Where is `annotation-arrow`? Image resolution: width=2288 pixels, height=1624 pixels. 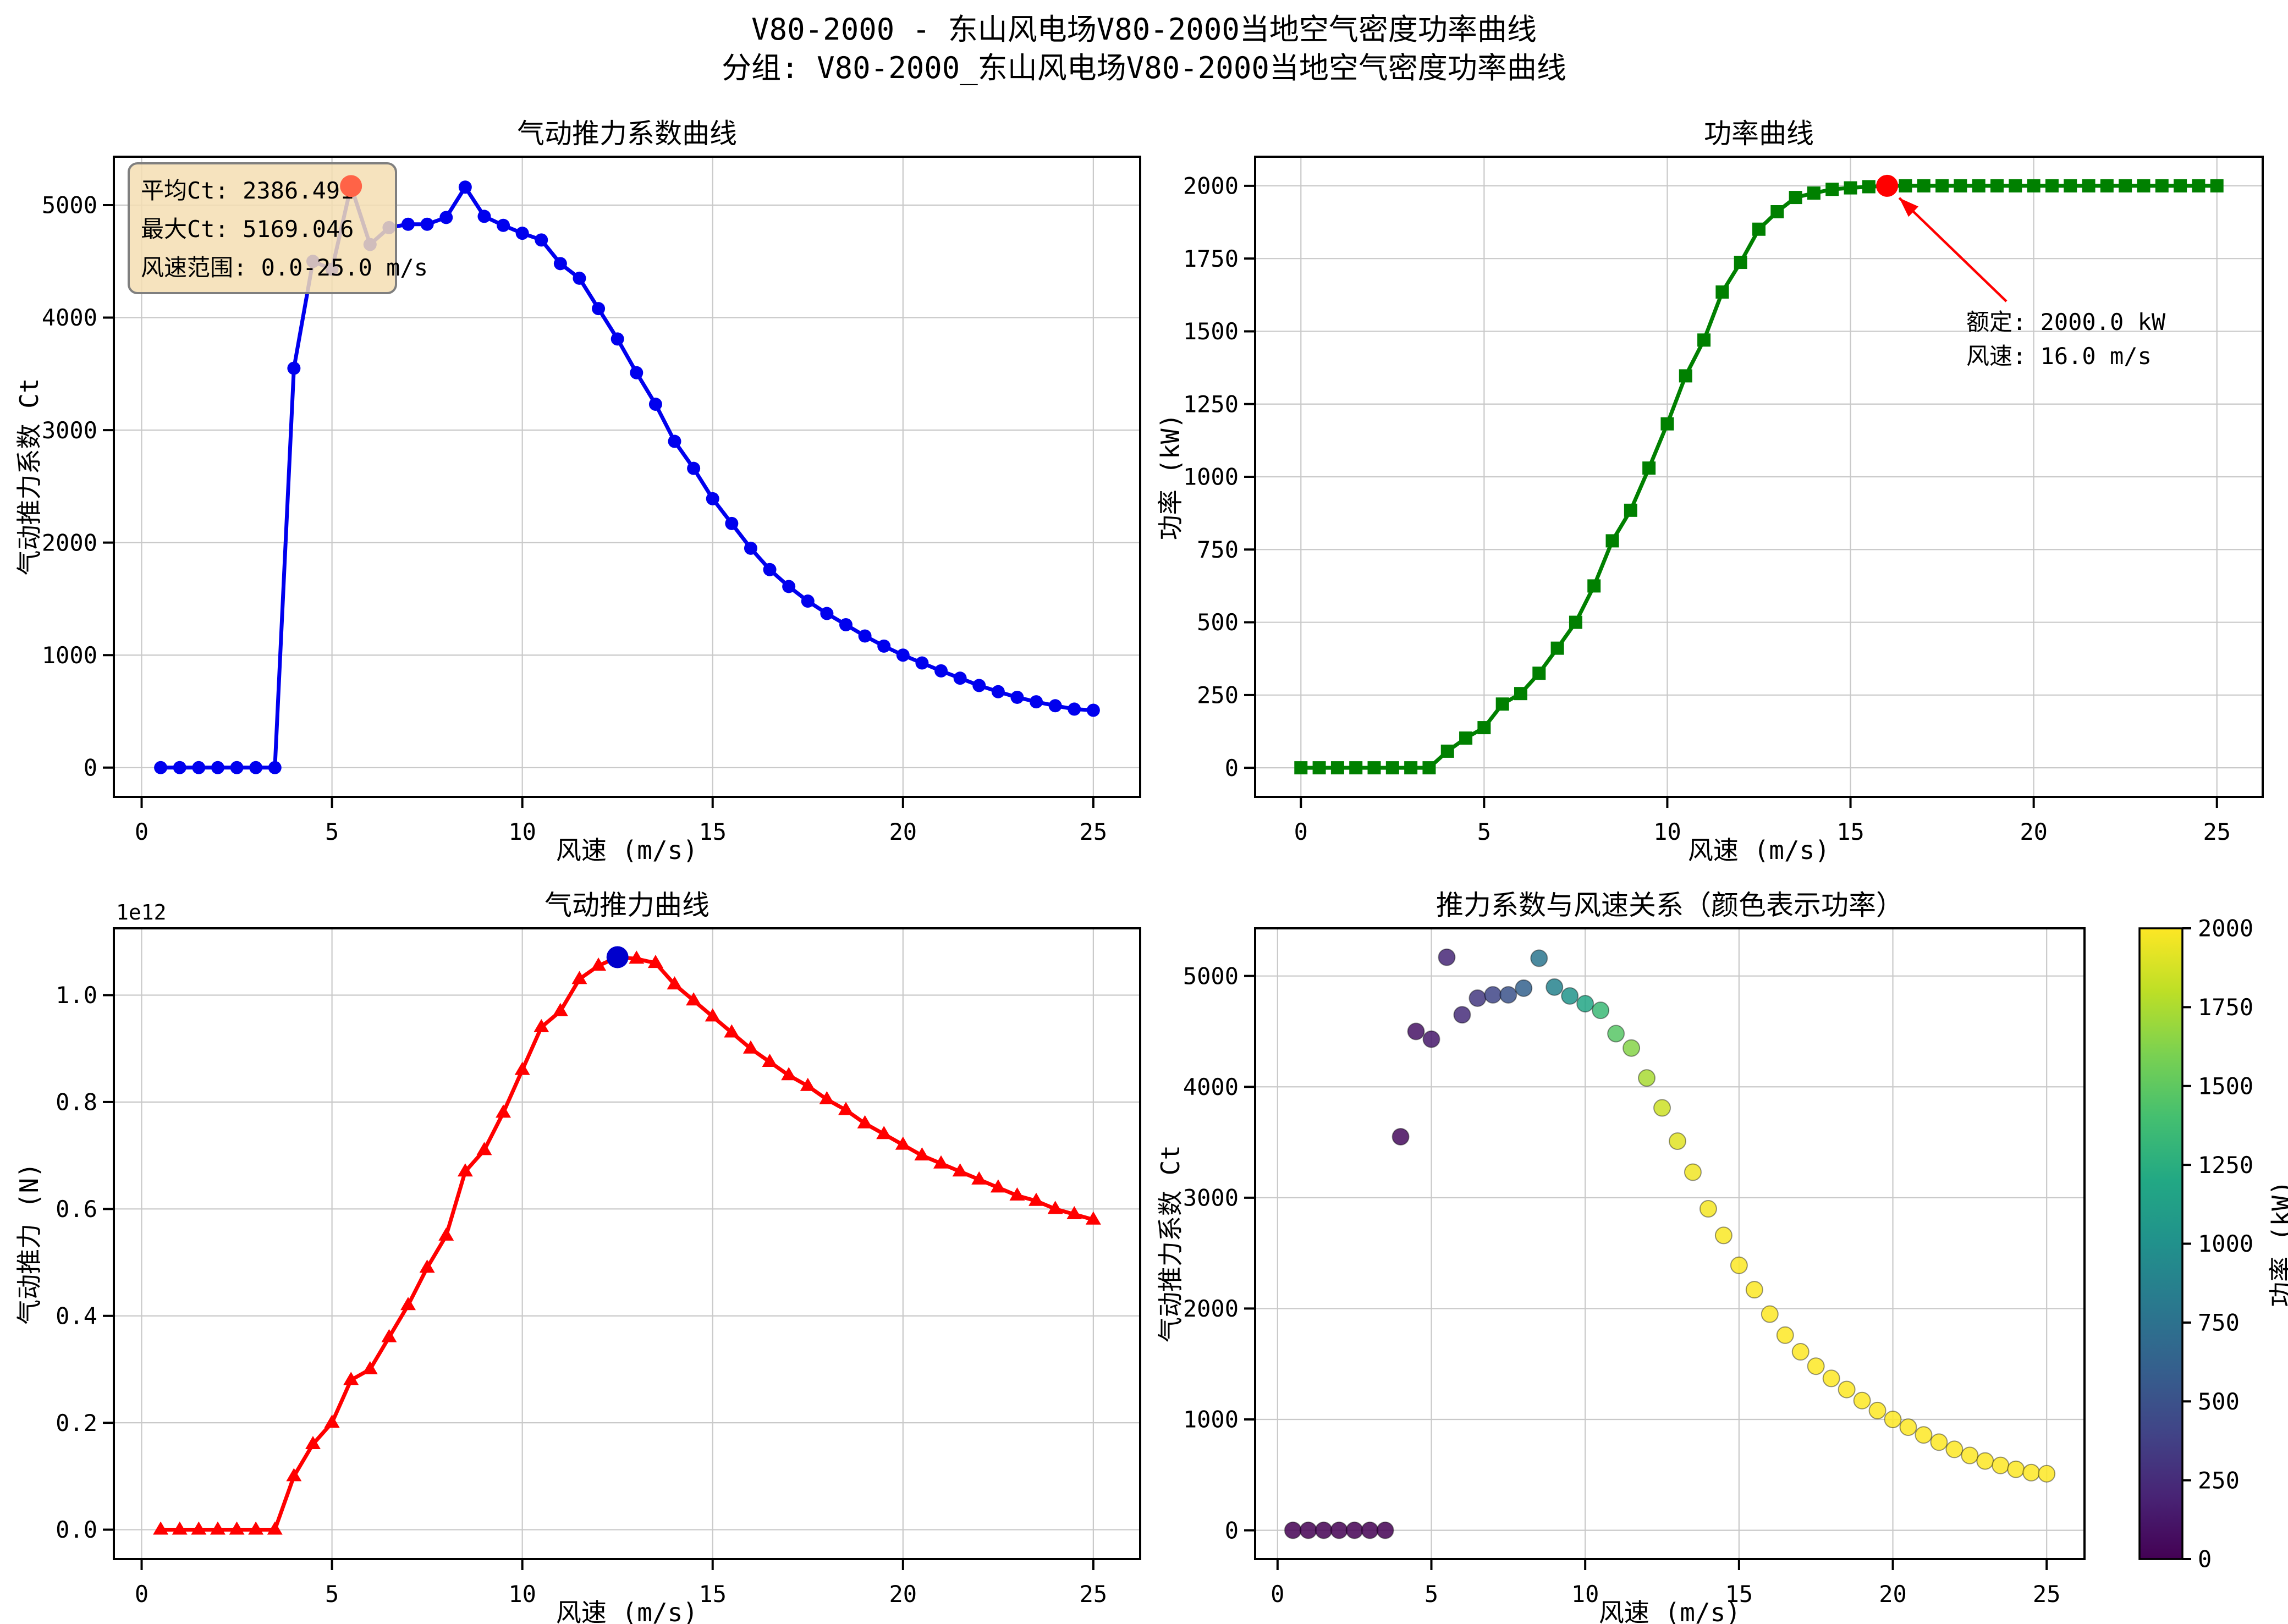 annotation-arrow is located at coordinates (1953, 249).